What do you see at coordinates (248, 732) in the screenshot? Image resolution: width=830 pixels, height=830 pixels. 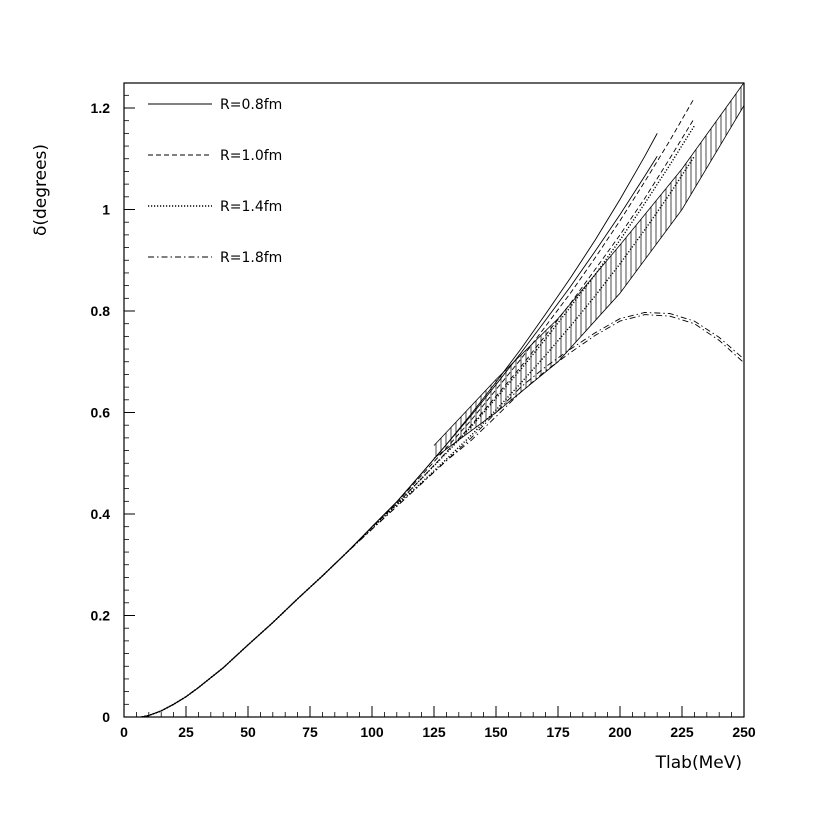 I see `x-tick-label: 50` at bounding box center [248, 732].